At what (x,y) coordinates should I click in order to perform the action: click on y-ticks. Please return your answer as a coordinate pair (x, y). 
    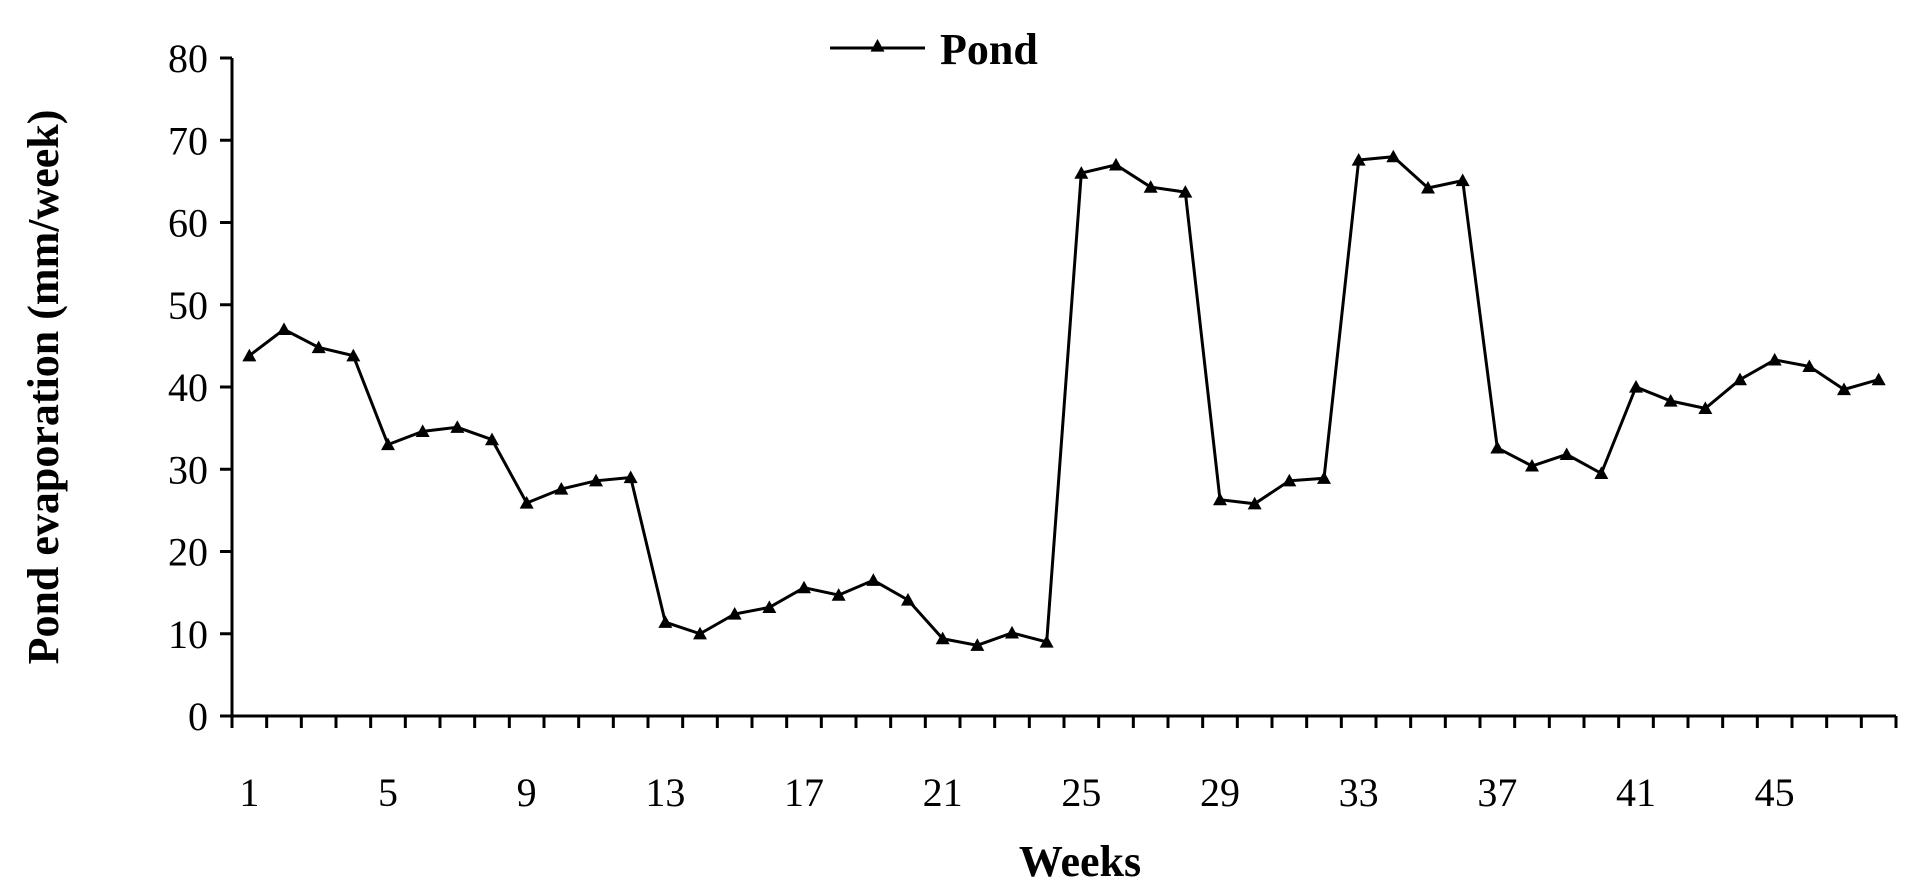
    Looking at the image, I should click on (226, 387).